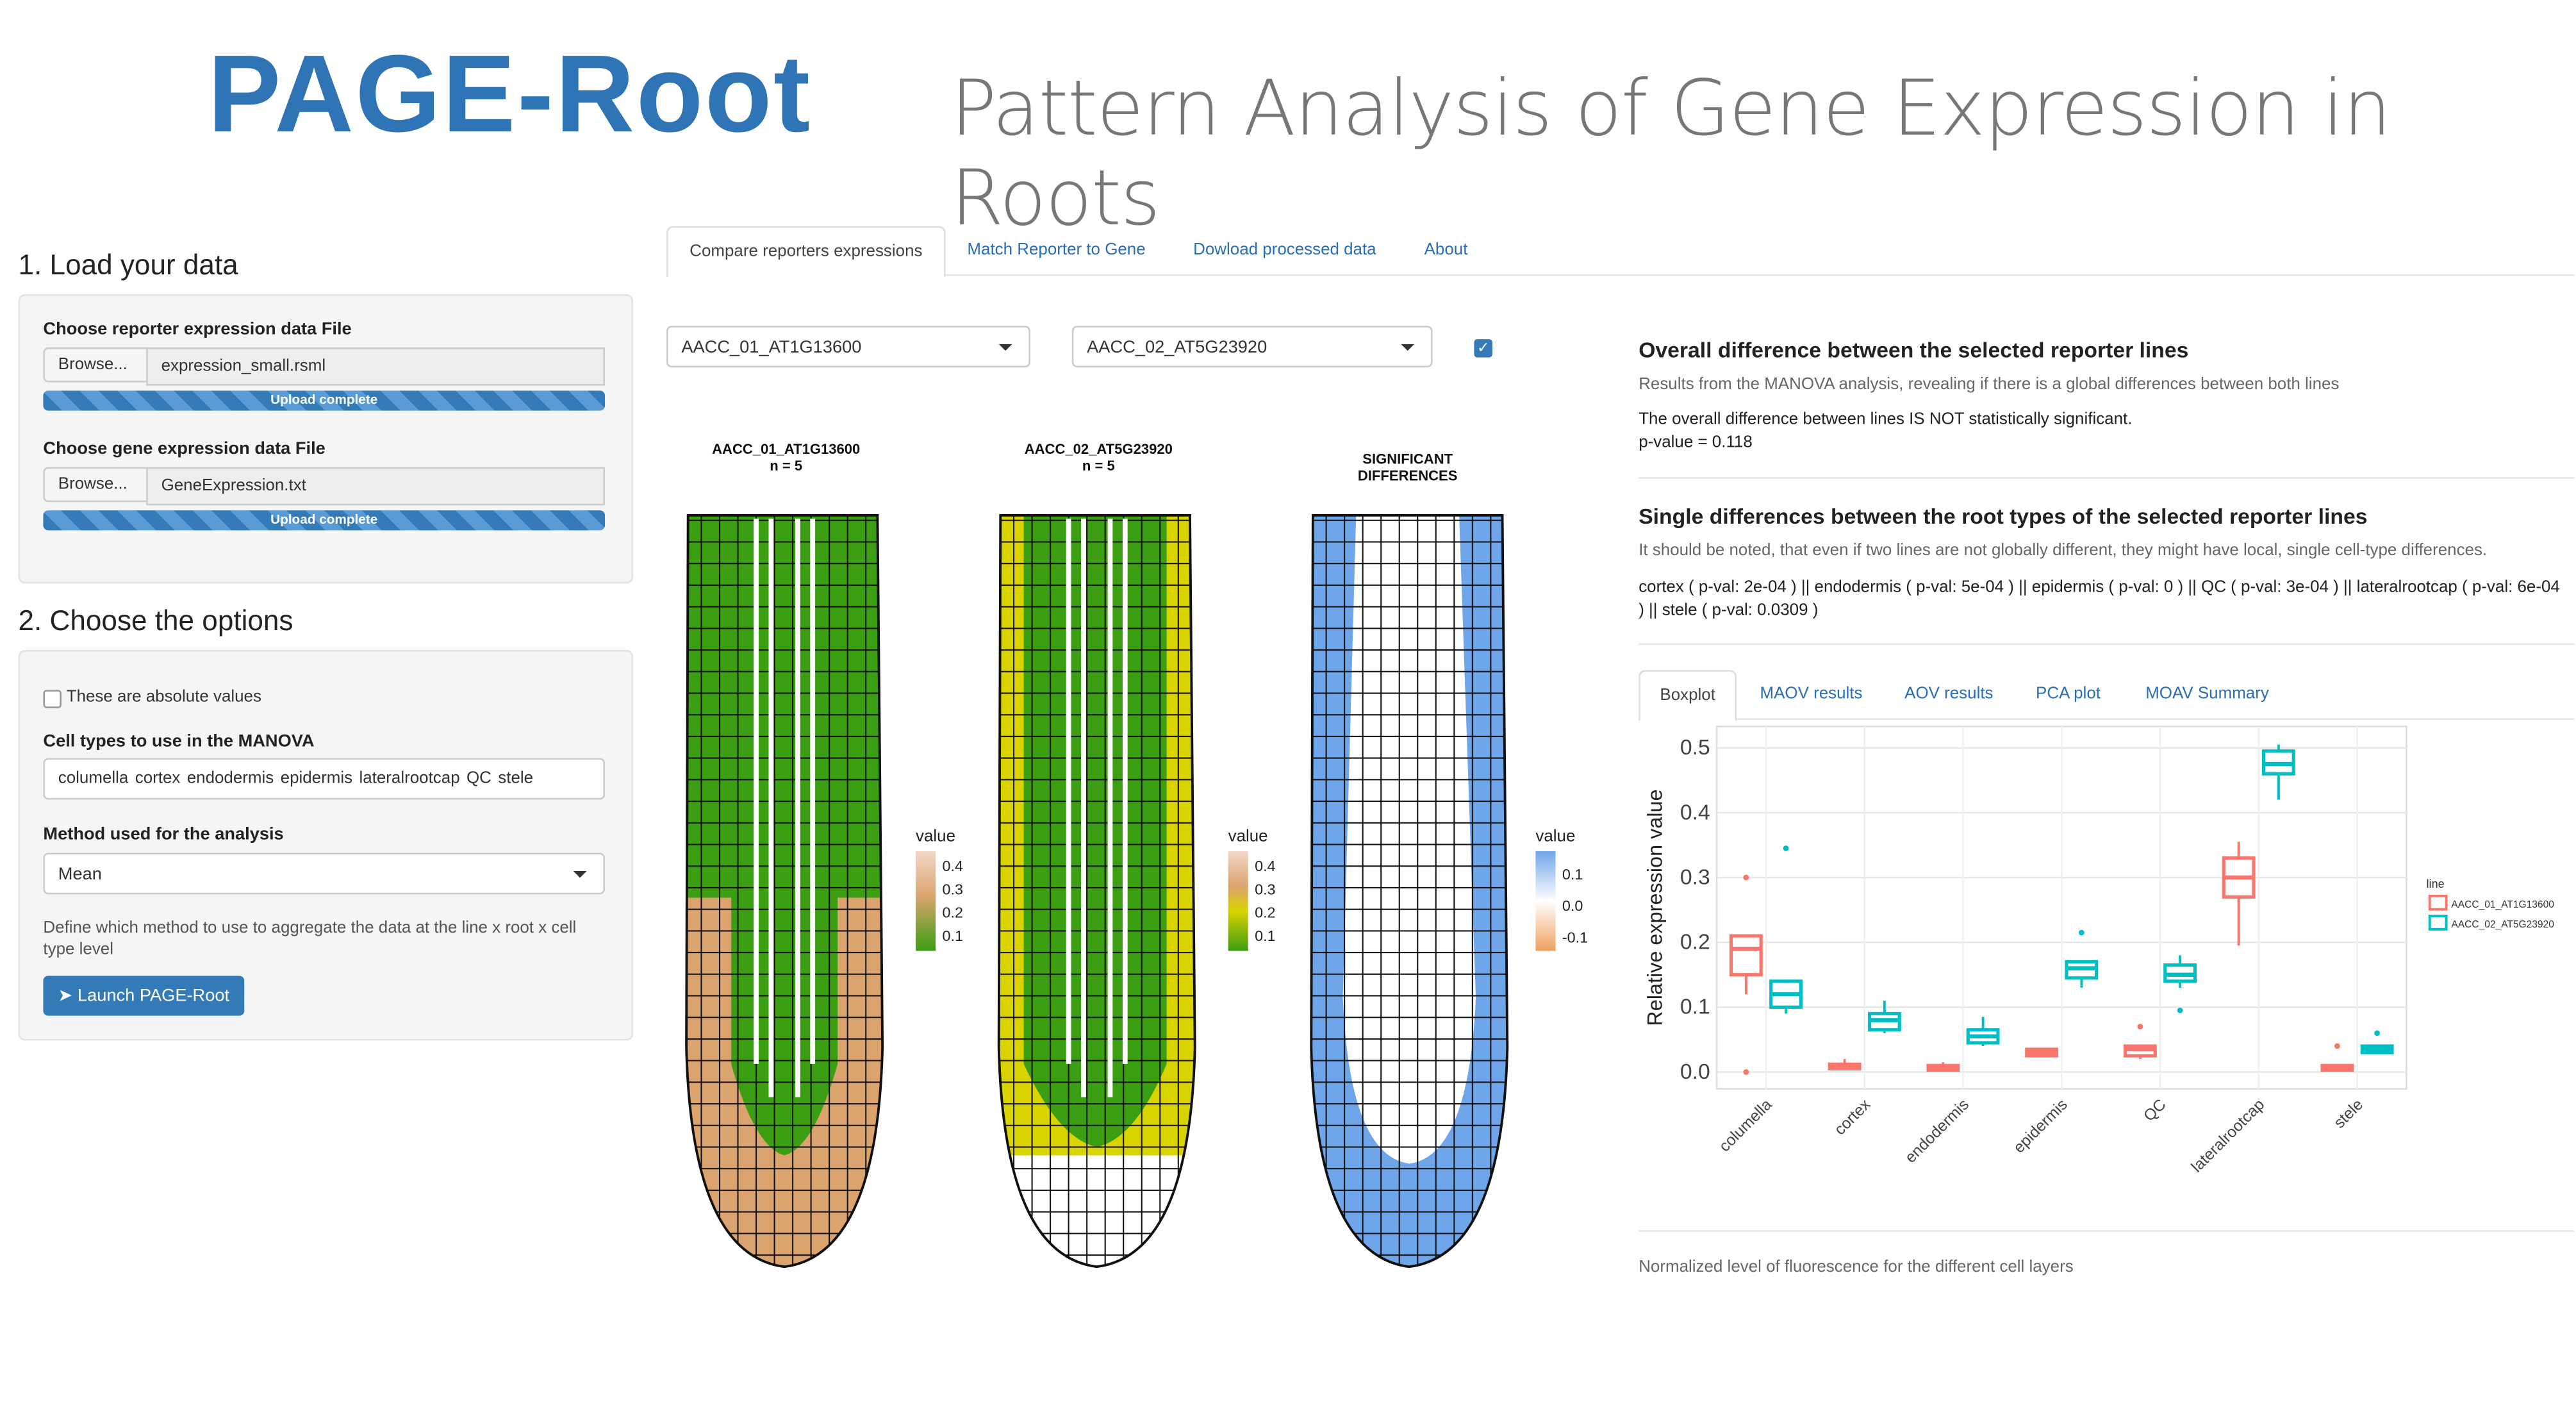 This screenshot has width=2576, height=1414. I want to click on legend-ticks: 0.1 0.0 -0.1, so click(1575, 907).